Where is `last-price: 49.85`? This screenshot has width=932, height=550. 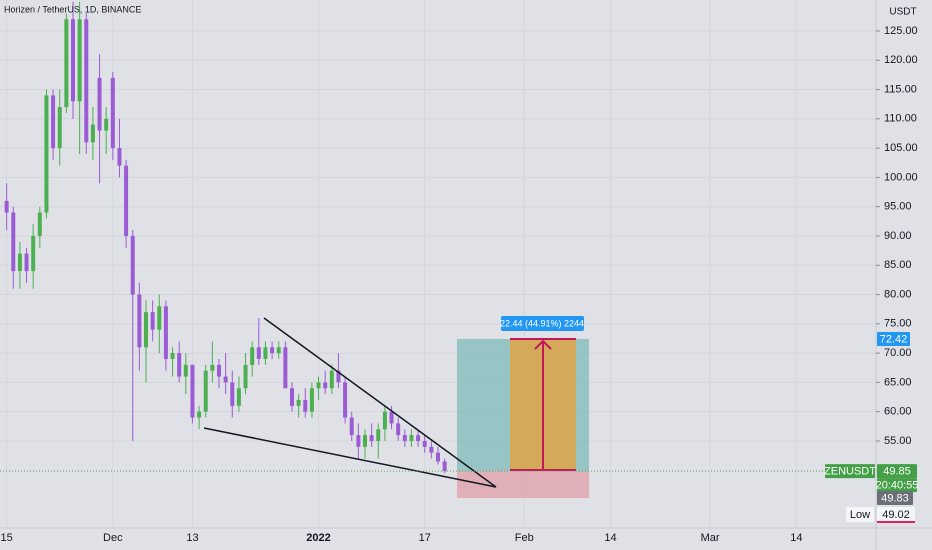 last-price: 49.85 is located at coordinates (897, 472).